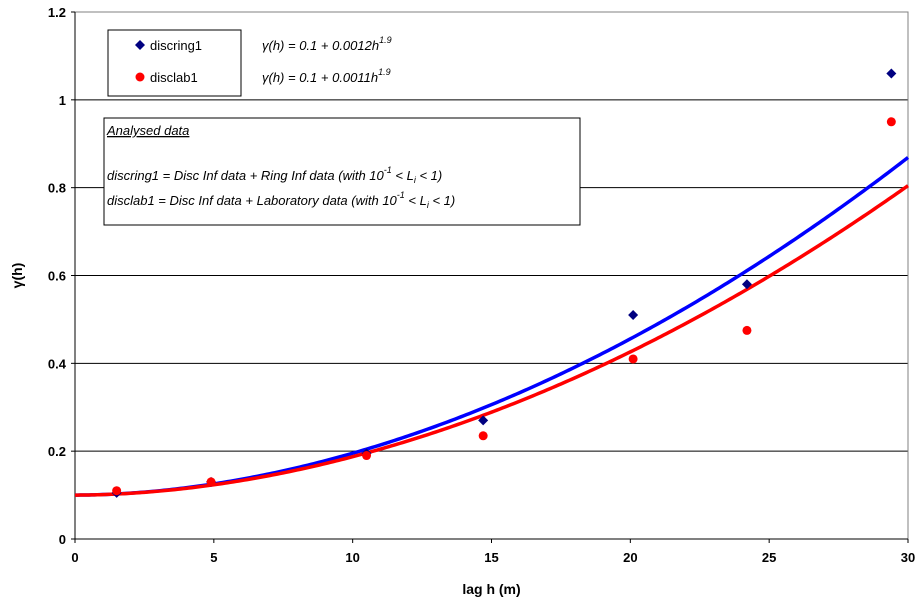 The image size is (918, 608). Describe the element at coordinates (630, 557) in the screenshot. I see `x-tick-label: 20` at that location.